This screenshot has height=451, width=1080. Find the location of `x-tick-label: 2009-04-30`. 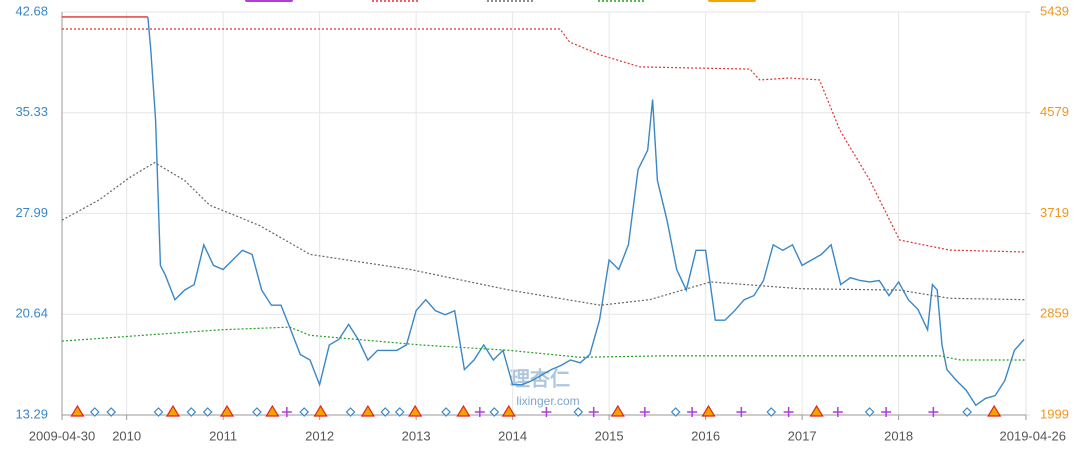

x-tick-label: 2009-04-30 is located at coordinates (62, 435).